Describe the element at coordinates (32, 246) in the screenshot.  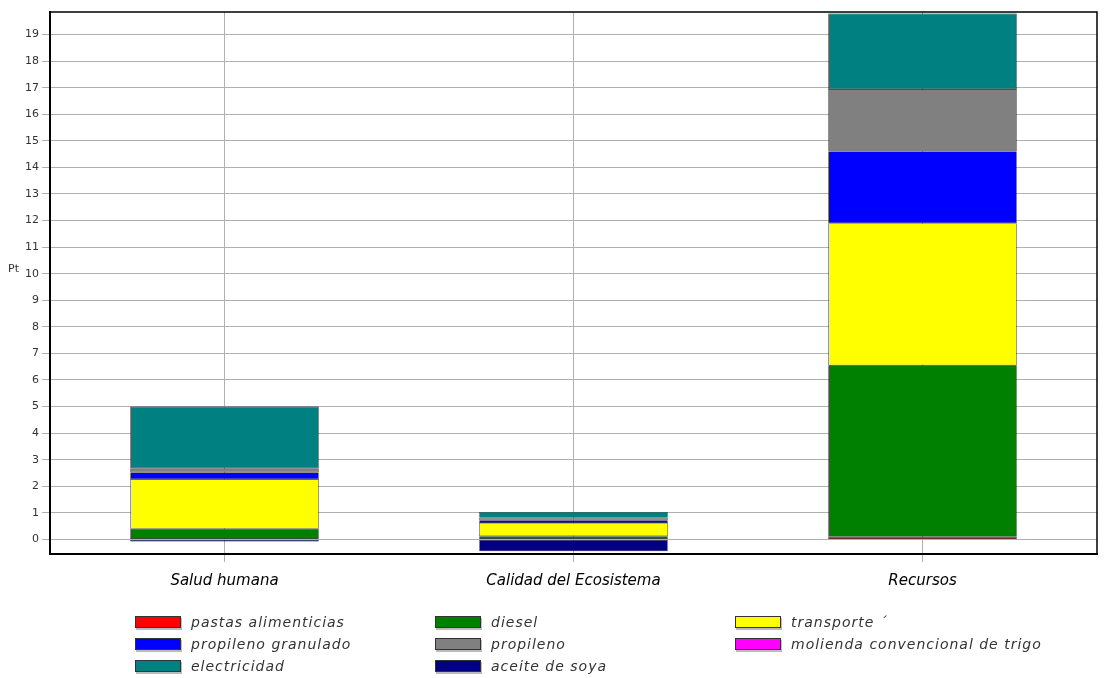
I see `y-tick-label: 11` at that location.